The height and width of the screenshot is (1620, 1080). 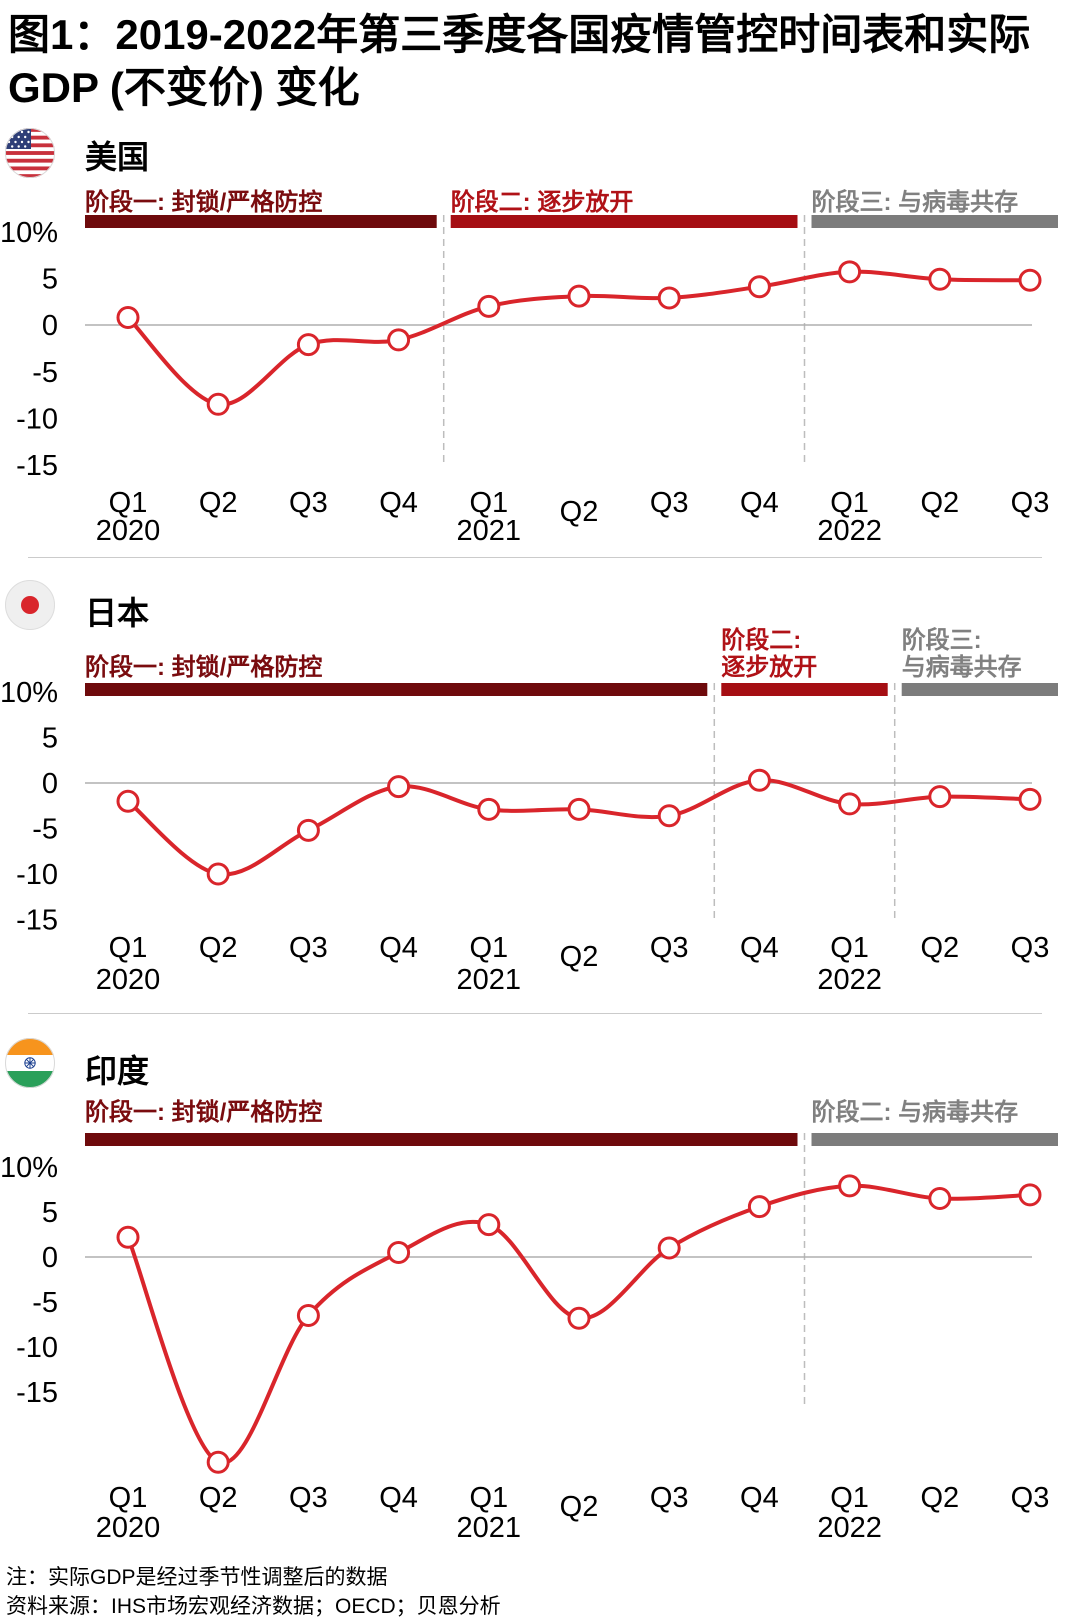 I want to click on y-axis-tick-label: 0, so click(x=50, y=784).